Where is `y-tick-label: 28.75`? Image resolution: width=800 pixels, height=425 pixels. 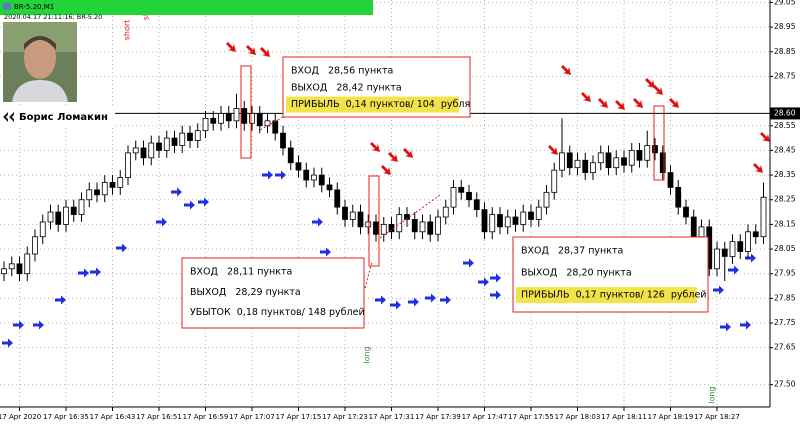
y-tick-label: 28.75 is located at coordinates (785, 75).